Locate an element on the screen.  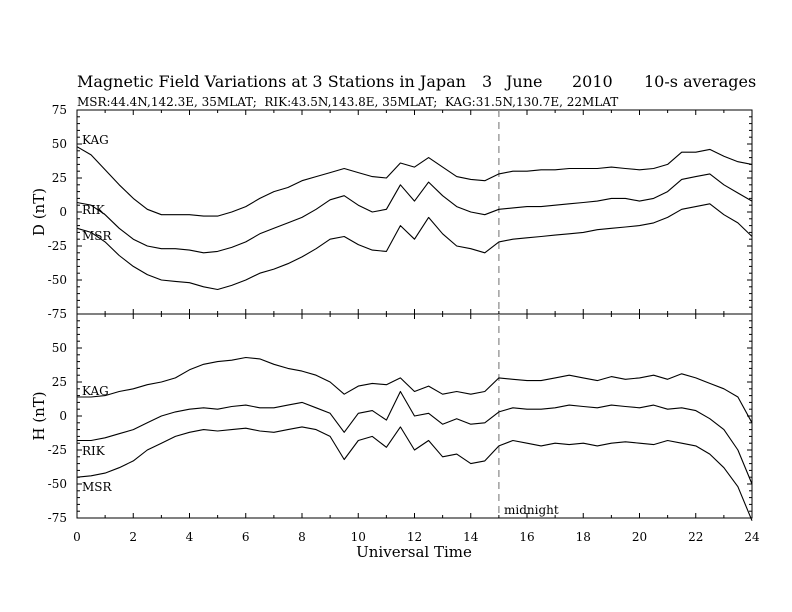
y-axis-label-h: H (nT) is located at coordinates (39, 415).